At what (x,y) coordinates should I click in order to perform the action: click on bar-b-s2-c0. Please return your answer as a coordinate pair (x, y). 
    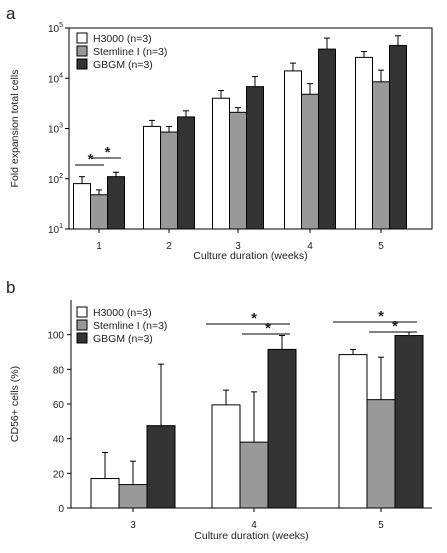
    Looking at the image, I should click on (161, 467).